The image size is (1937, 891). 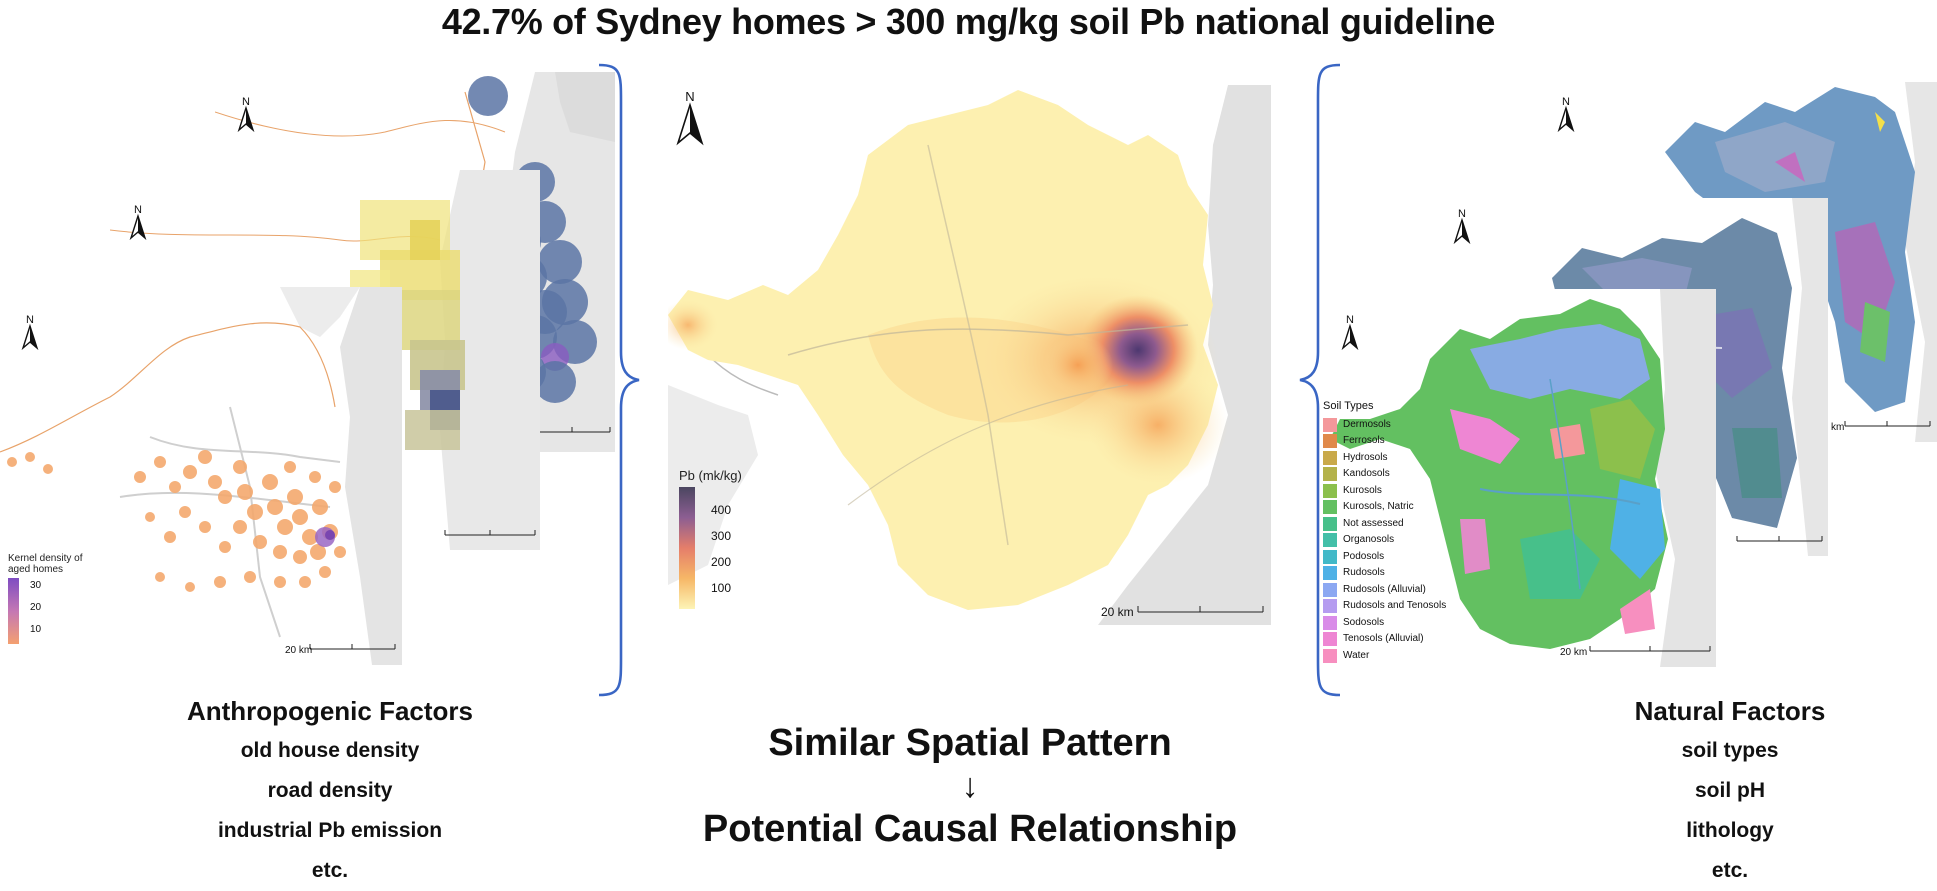 What do you see at coordinates (687, 548) in the screenshot?
I see `pb-color-ramp` at bounding box center [687, 548].